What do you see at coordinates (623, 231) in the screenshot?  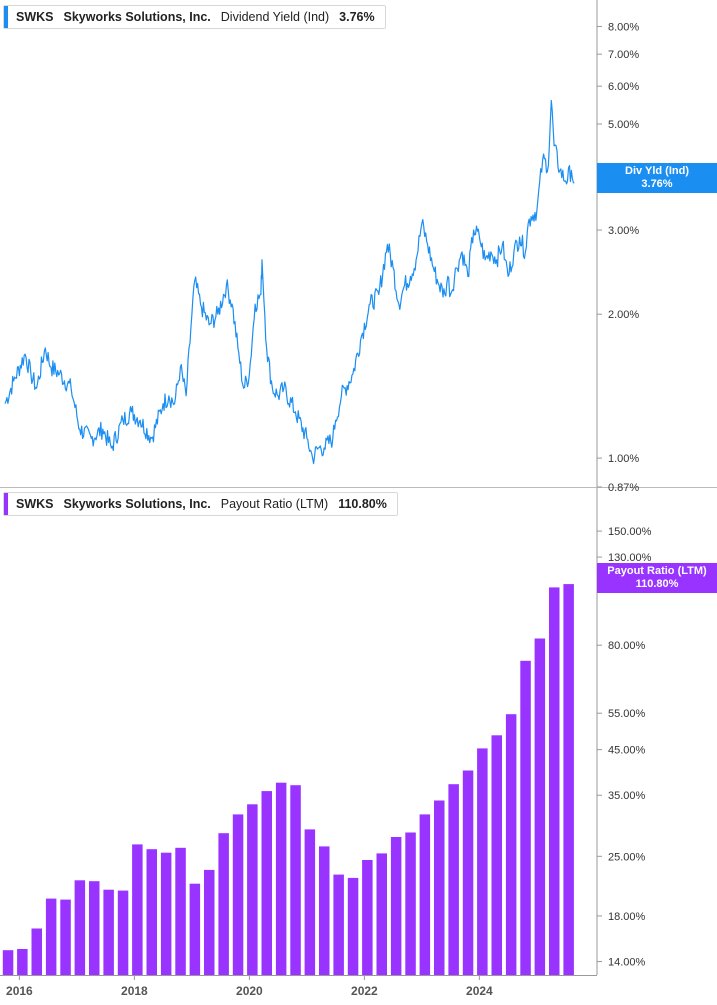 I see `yield-ytick-label: 3.00%` at bounding box center [623, 231].